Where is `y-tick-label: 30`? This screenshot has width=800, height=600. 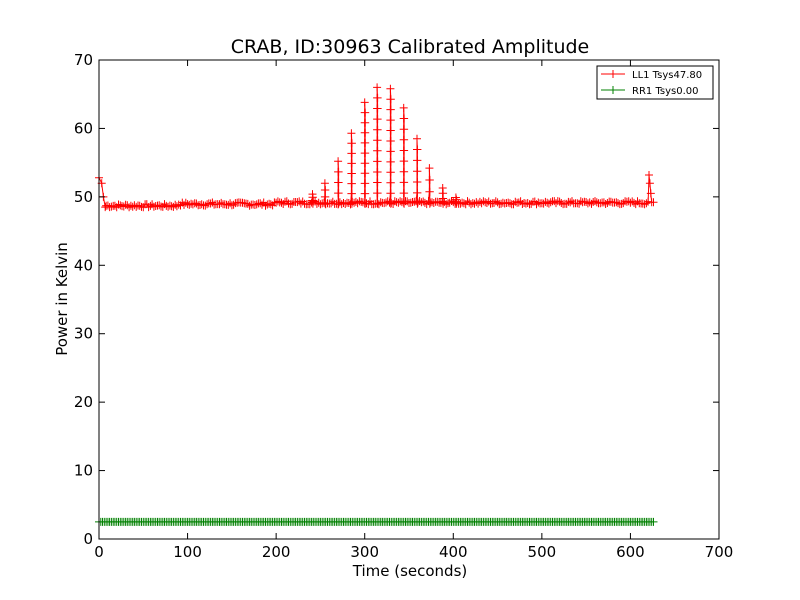 y-tick-label: 30 is located at coordinates (83, 334).